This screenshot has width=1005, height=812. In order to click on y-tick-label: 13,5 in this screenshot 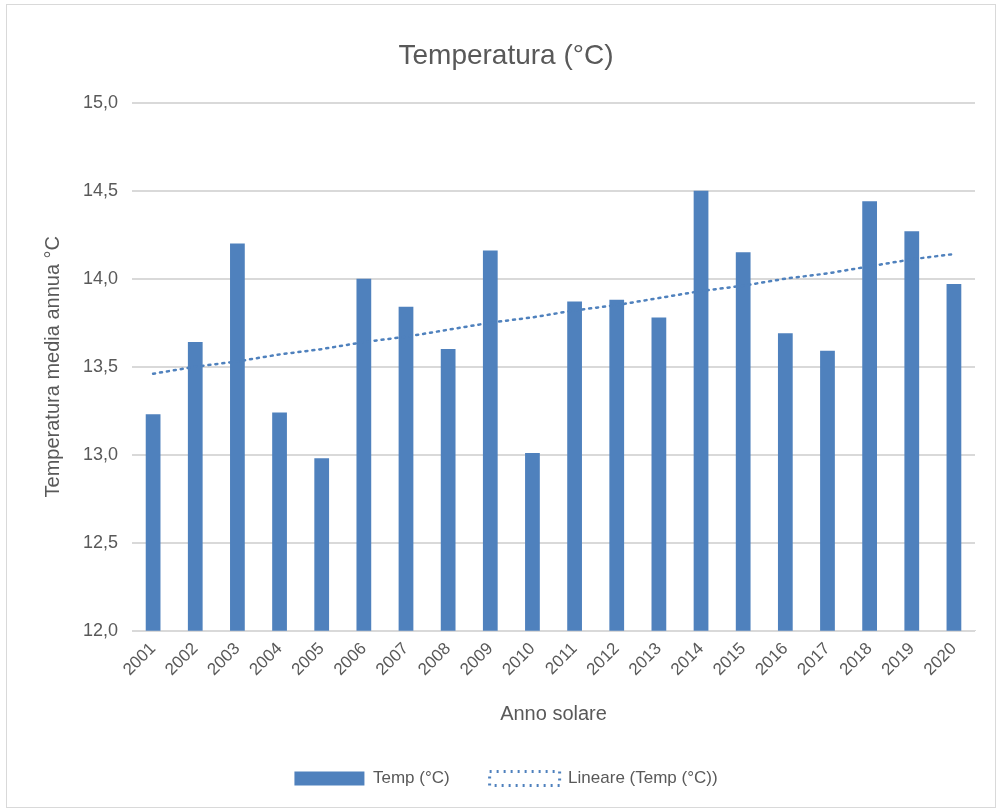, I will do `click(100, 365)`.